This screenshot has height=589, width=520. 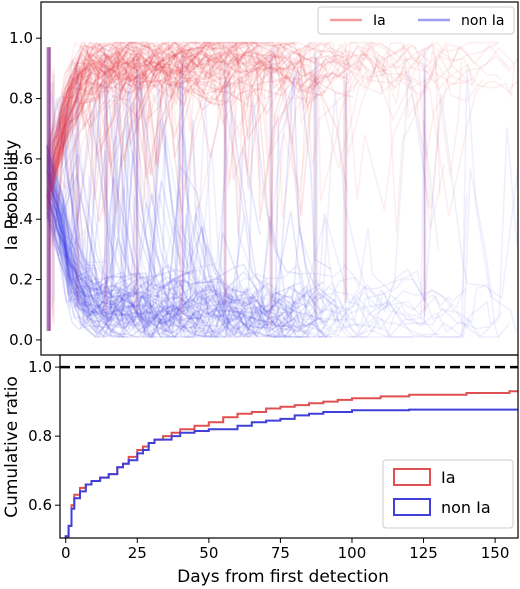 I want to click on bottom-legend: Ia non Ia, so click(x=448, y=494).